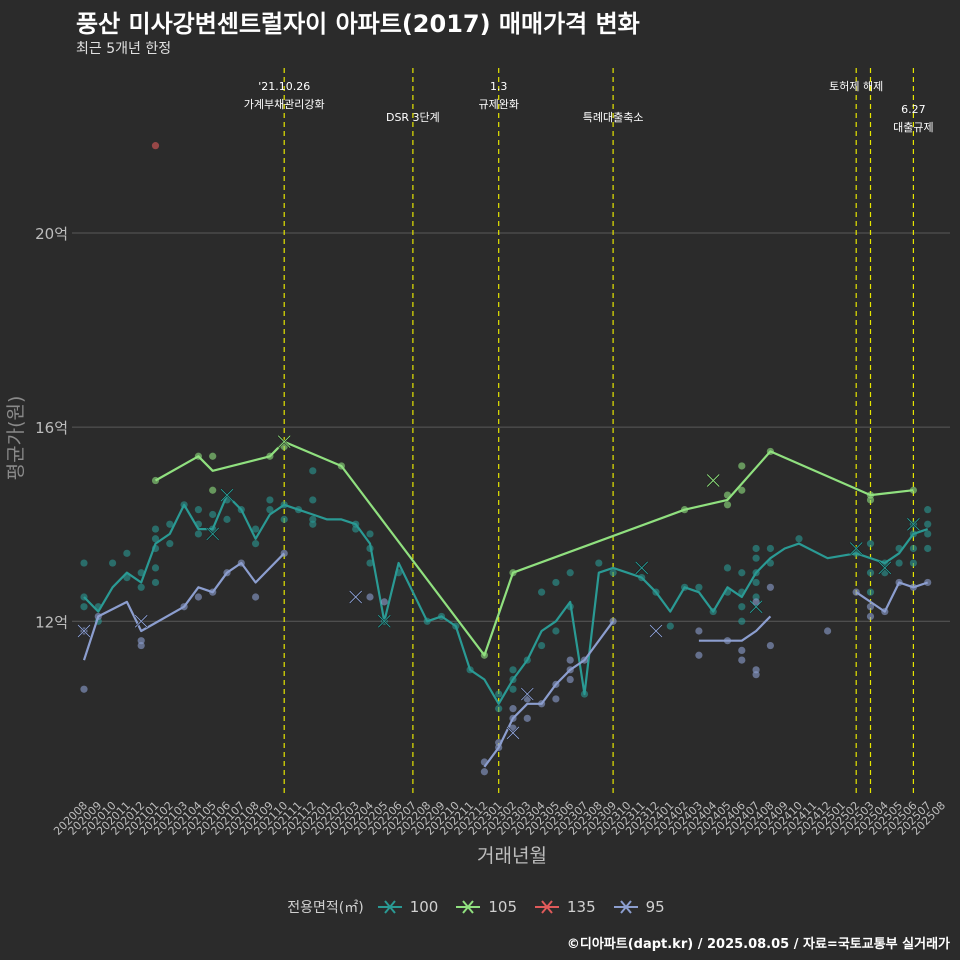 This screenshot has height=960, width=960. What do you see at coordinates (389, 907) in the screenshot?
I see `legend-swatch-100-icon` at bounding box center [389, 907].